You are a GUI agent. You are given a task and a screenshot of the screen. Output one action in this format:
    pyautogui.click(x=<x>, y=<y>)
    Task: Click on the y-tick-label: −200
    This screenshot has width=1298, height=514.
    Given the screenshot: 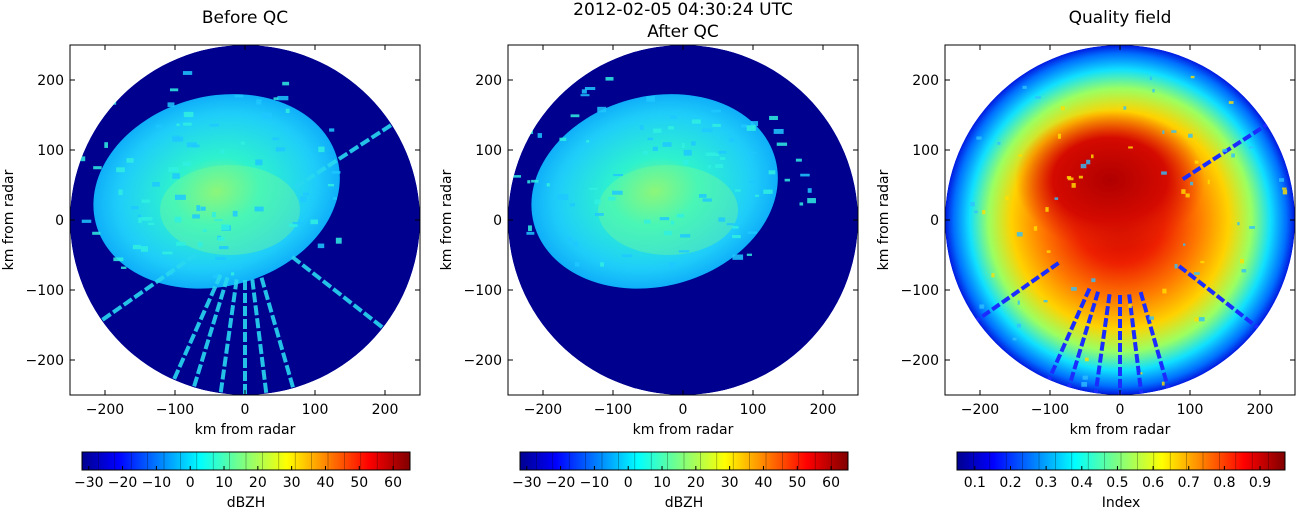 What is the action you would take?
    pyautogui.click(x=45, y=361)
    